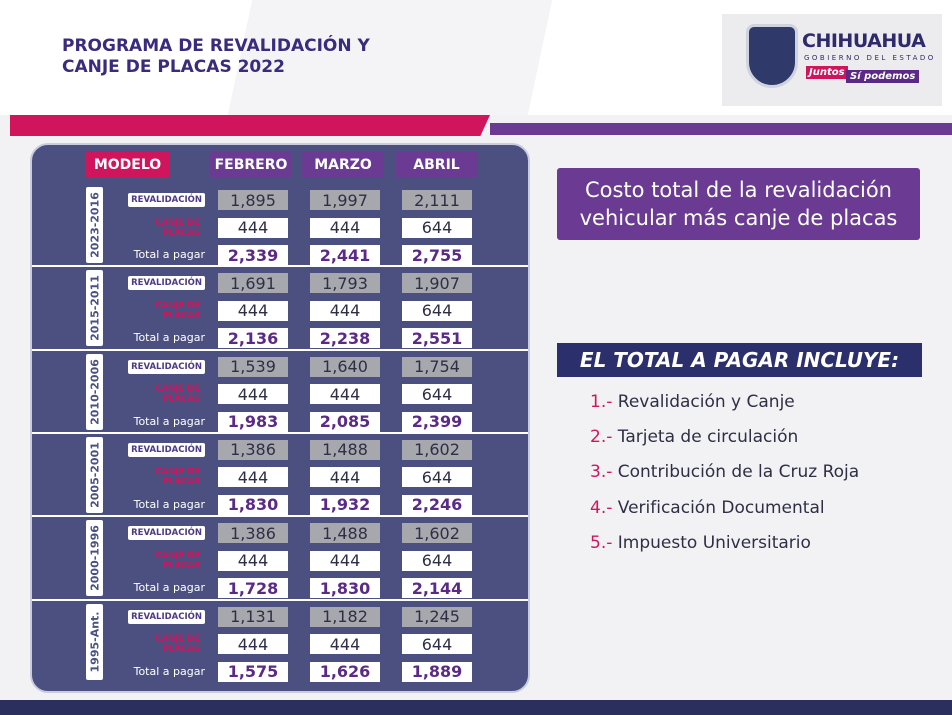 This screenshot has height=715, width=952. I want to click on value-cell: 1,539, so click(253, 366).